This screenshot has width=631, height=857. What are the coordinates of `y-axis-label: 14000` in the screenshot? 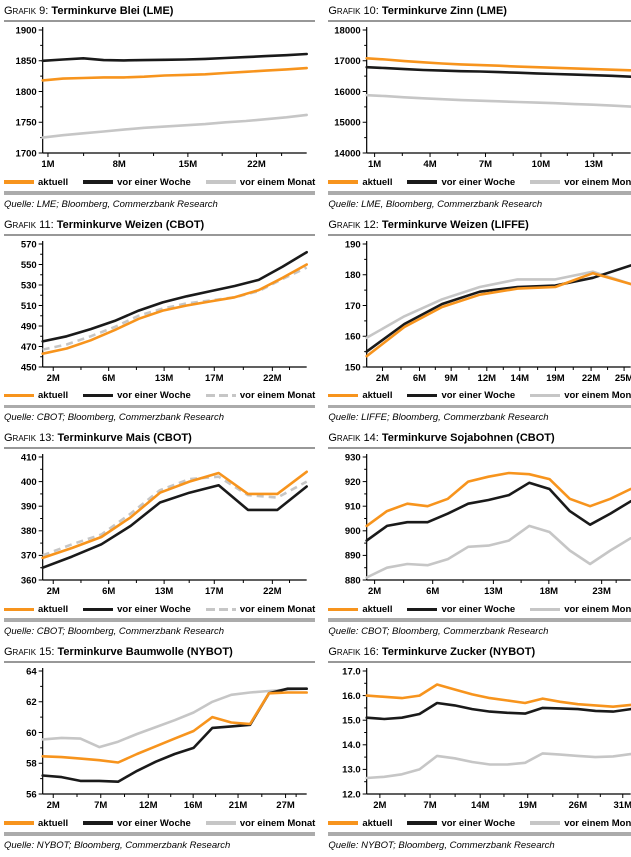 It's located at (348, 153).